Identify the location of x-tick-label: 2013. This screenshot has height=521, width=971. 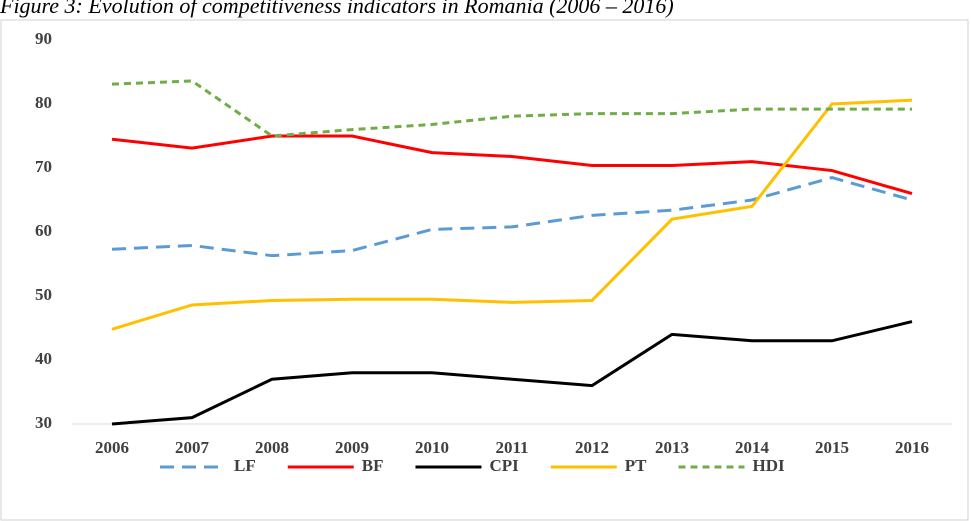
(672, 447).